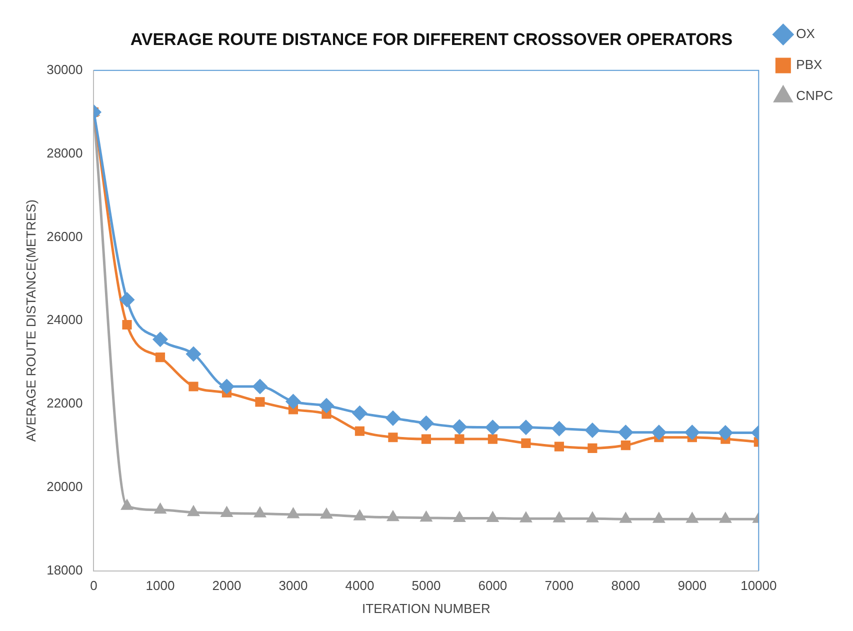 This screenshot has height=631, width=853. I want to click on x-tick-label: 9000, so click(692, 586).